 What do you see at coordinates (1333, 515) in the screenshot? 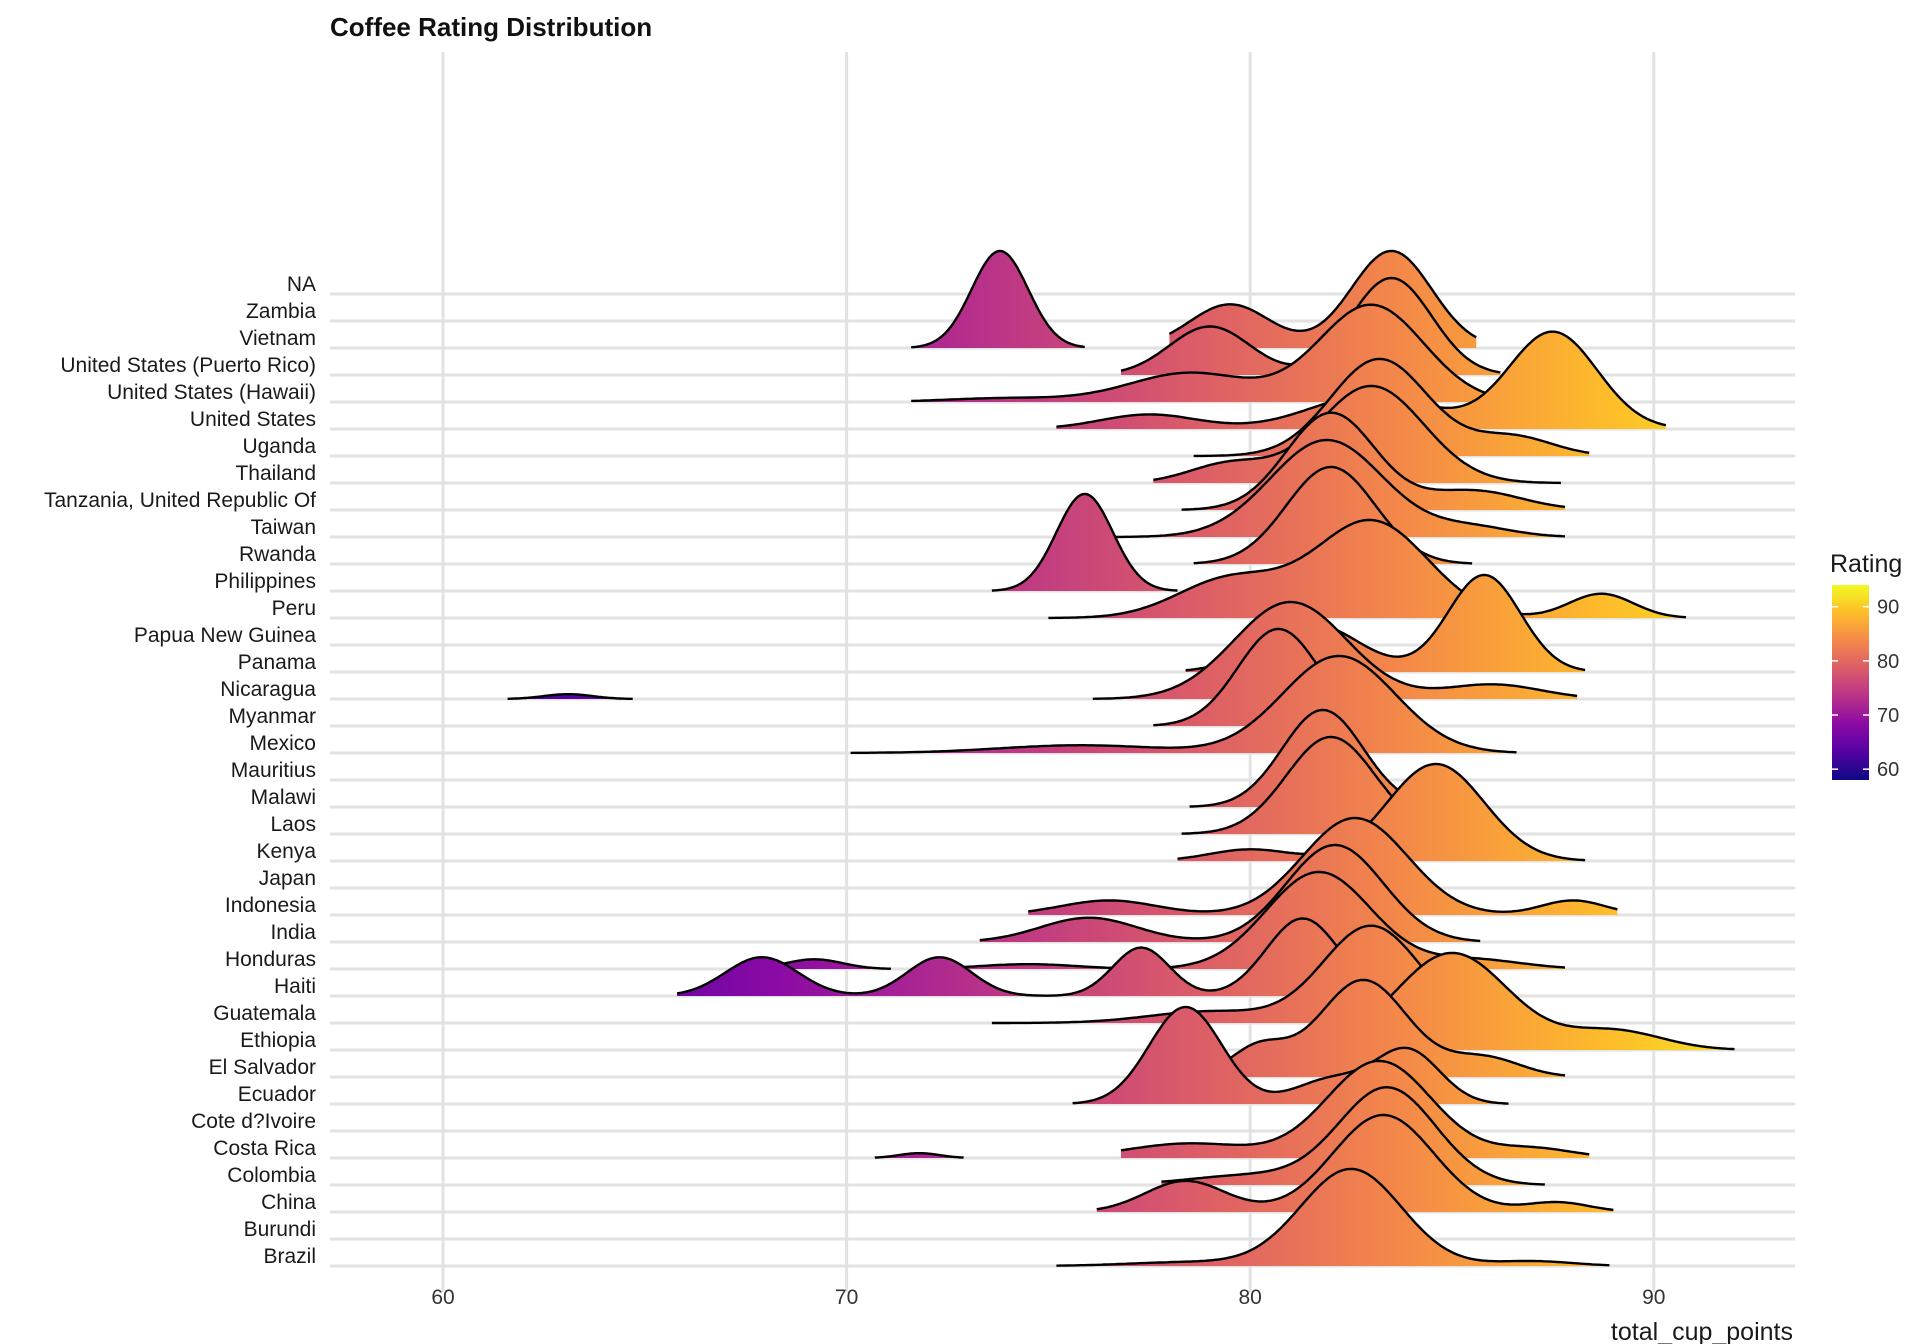
I see `ridge-outline-rwanda` at bounding box center [1333, 515].